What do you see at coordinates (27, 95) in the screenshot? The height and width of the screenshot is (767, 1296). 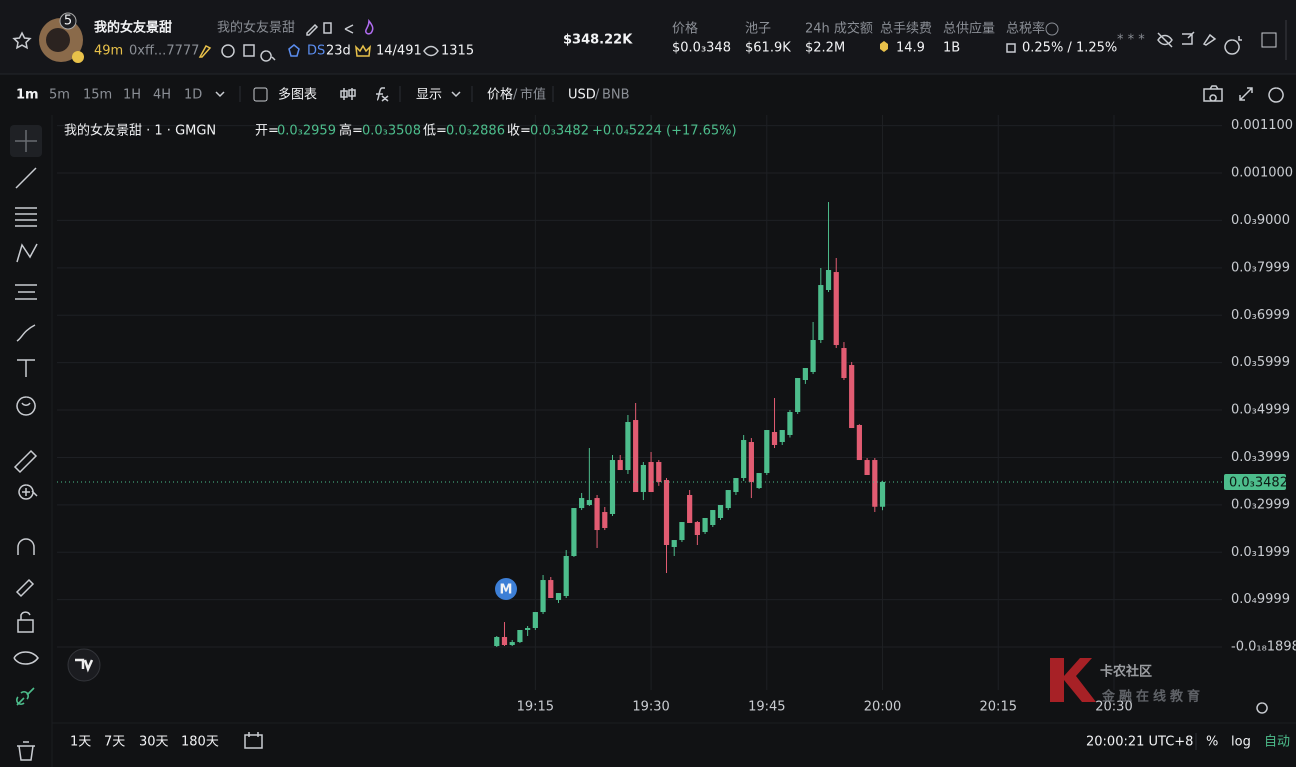 I see `interval: 1m` at bounding box center [27, 95].